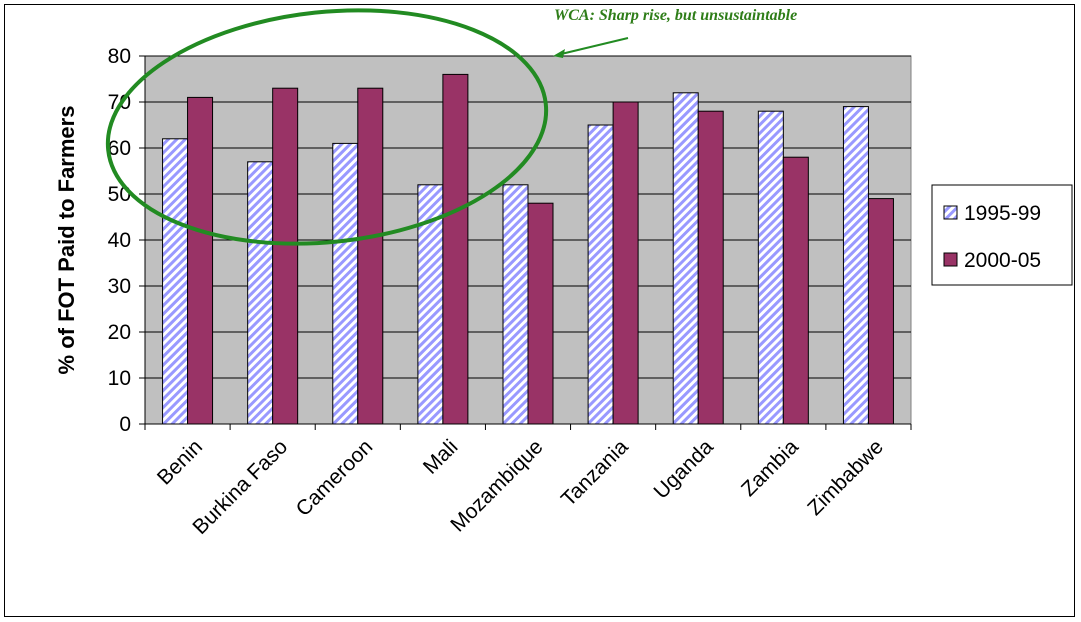 The width and height of the screenshot is (1081, 622). I want to click on y-tick-label: 50, so click(119, 194).